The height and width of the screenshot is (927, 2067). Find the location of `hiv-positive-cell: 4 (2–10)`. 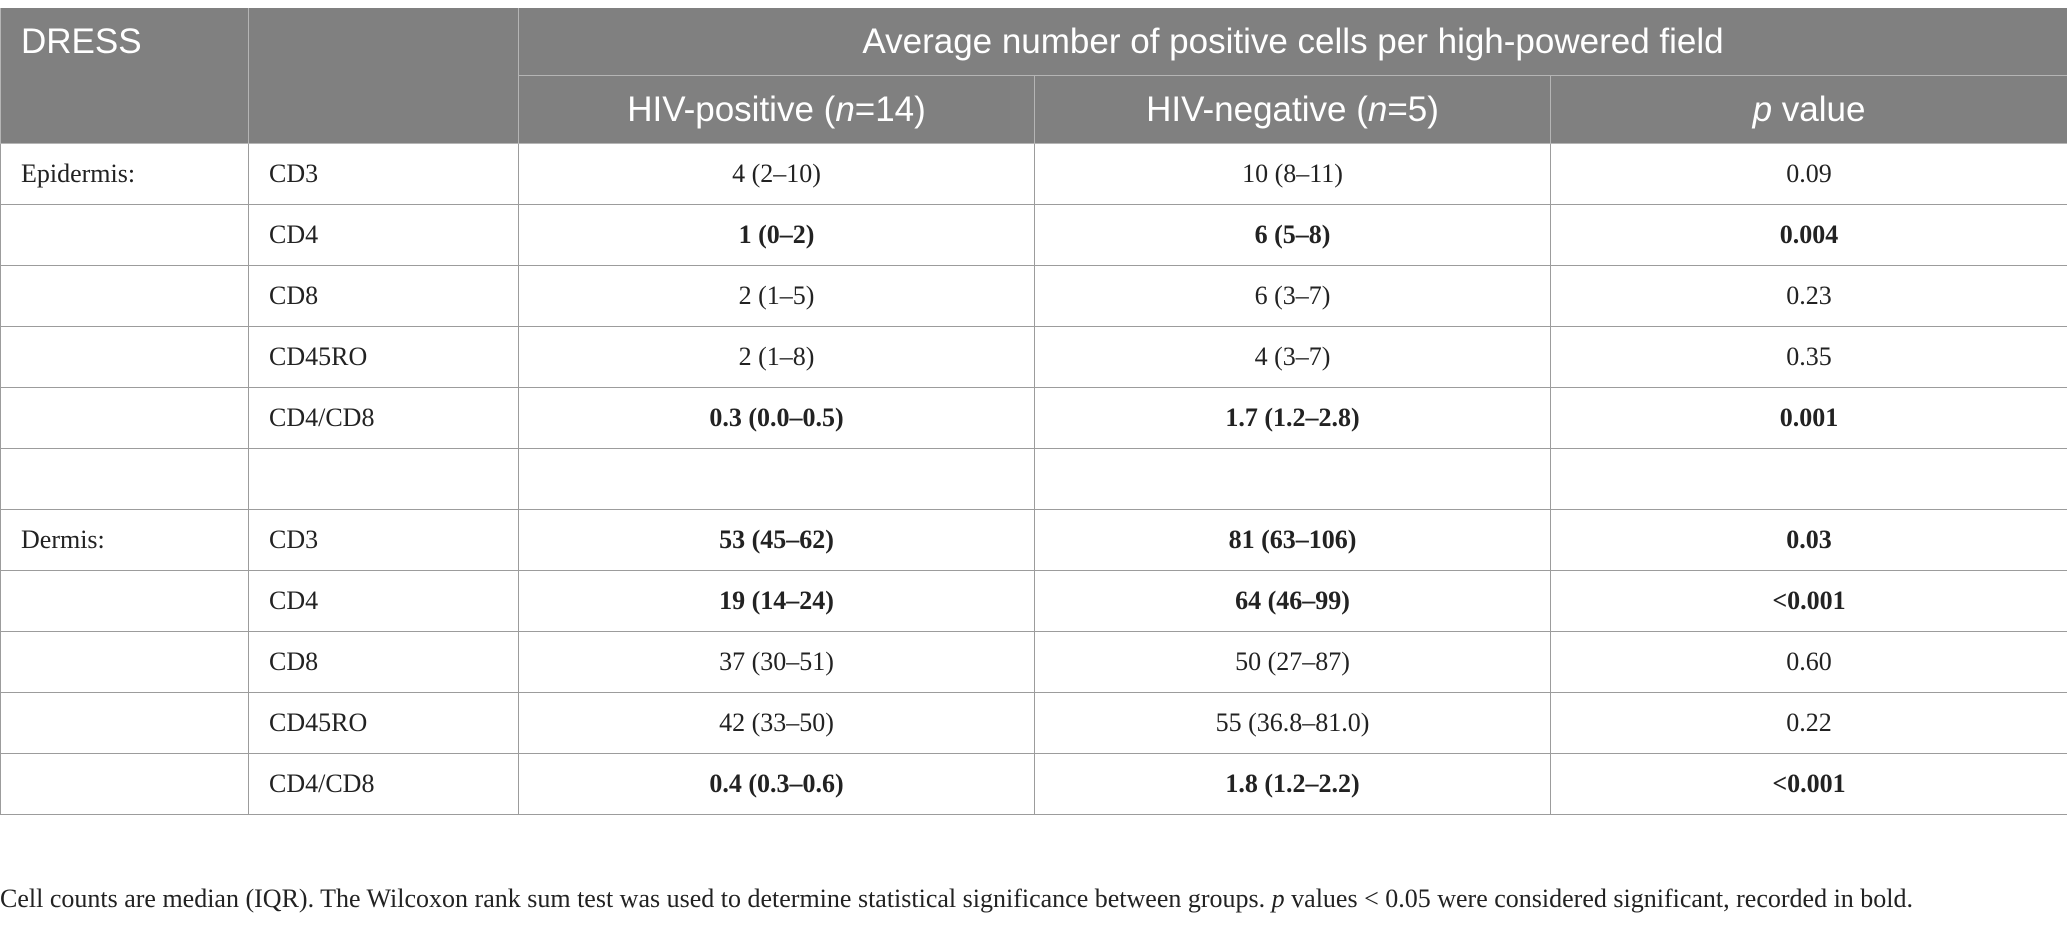

hiv-positive-cell: 4 (2–10) is located at coordinates (776, 174).